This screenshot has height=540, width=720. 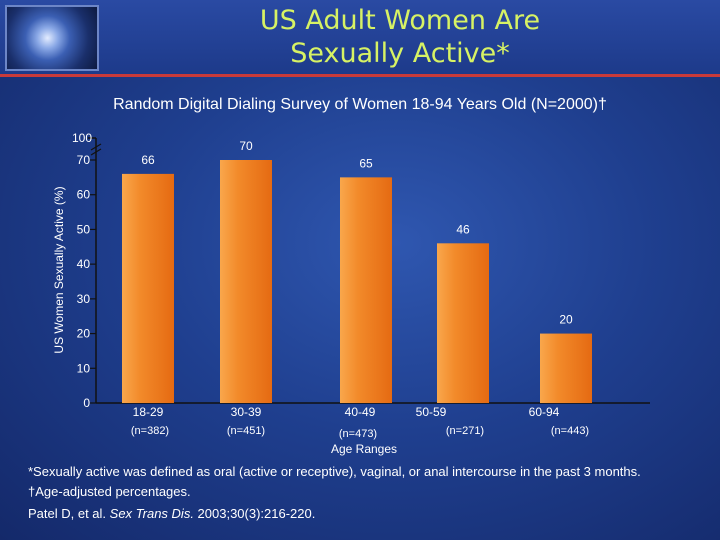 I want to click on data-label: 70, so click(x=246, y=146).